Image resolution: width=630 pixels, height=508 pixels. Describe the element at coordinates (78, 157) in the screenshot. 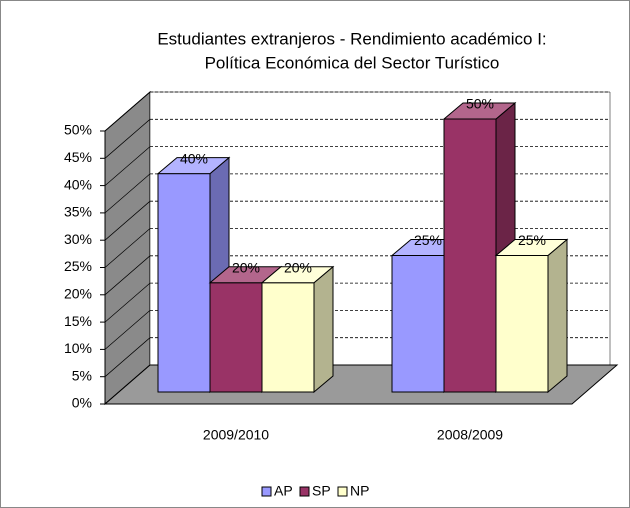

I see `y-tick-label: 45%` at that location.